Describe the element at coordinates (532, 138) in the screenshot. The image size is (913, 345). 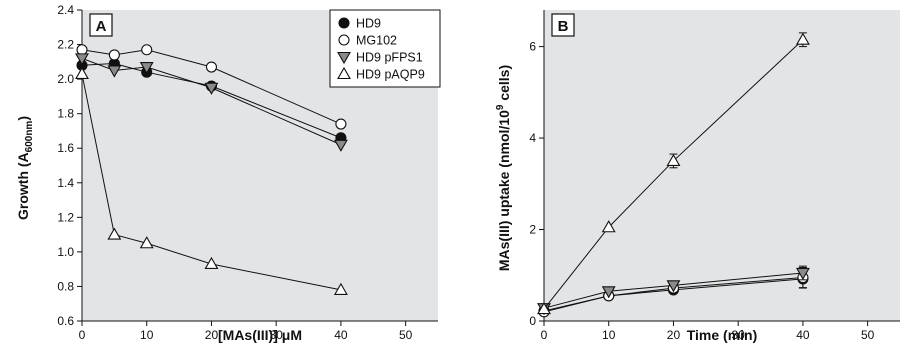
I see `y-tick-label: 4` at that location.